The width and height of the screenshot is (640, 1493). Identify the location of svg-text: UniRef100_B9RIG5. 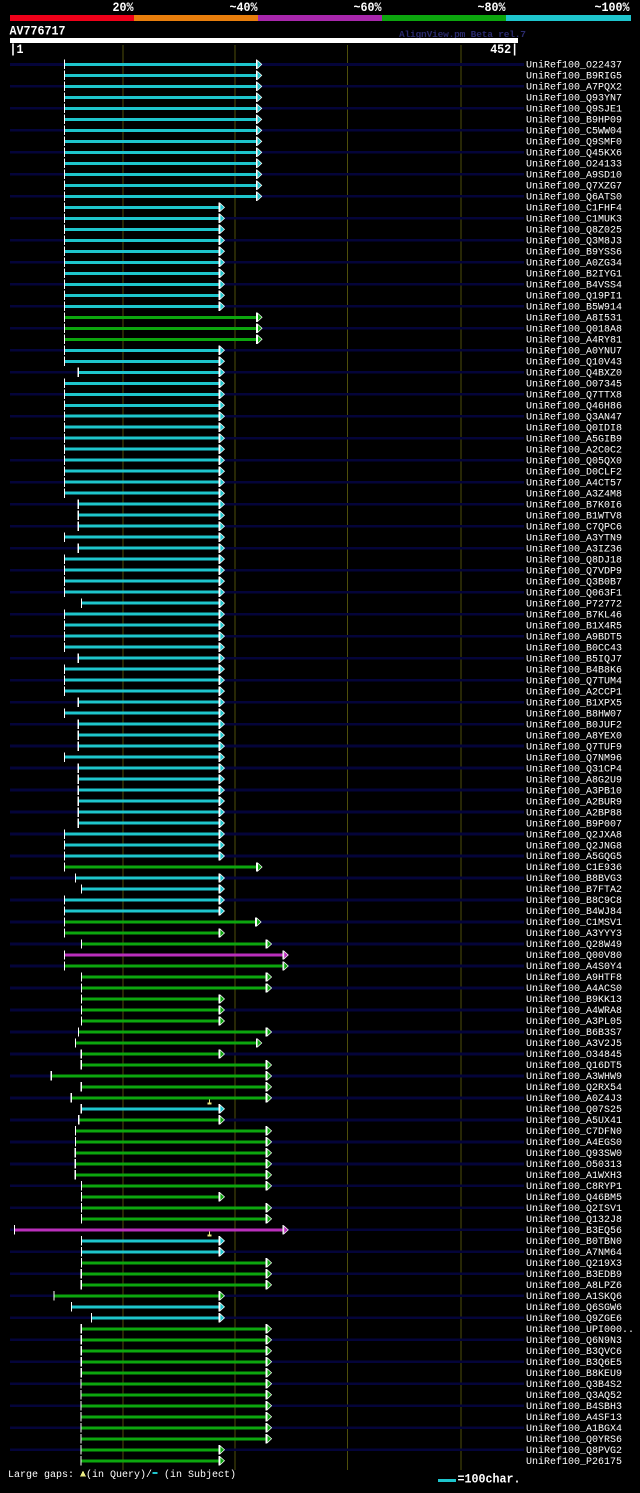
(574, 77).